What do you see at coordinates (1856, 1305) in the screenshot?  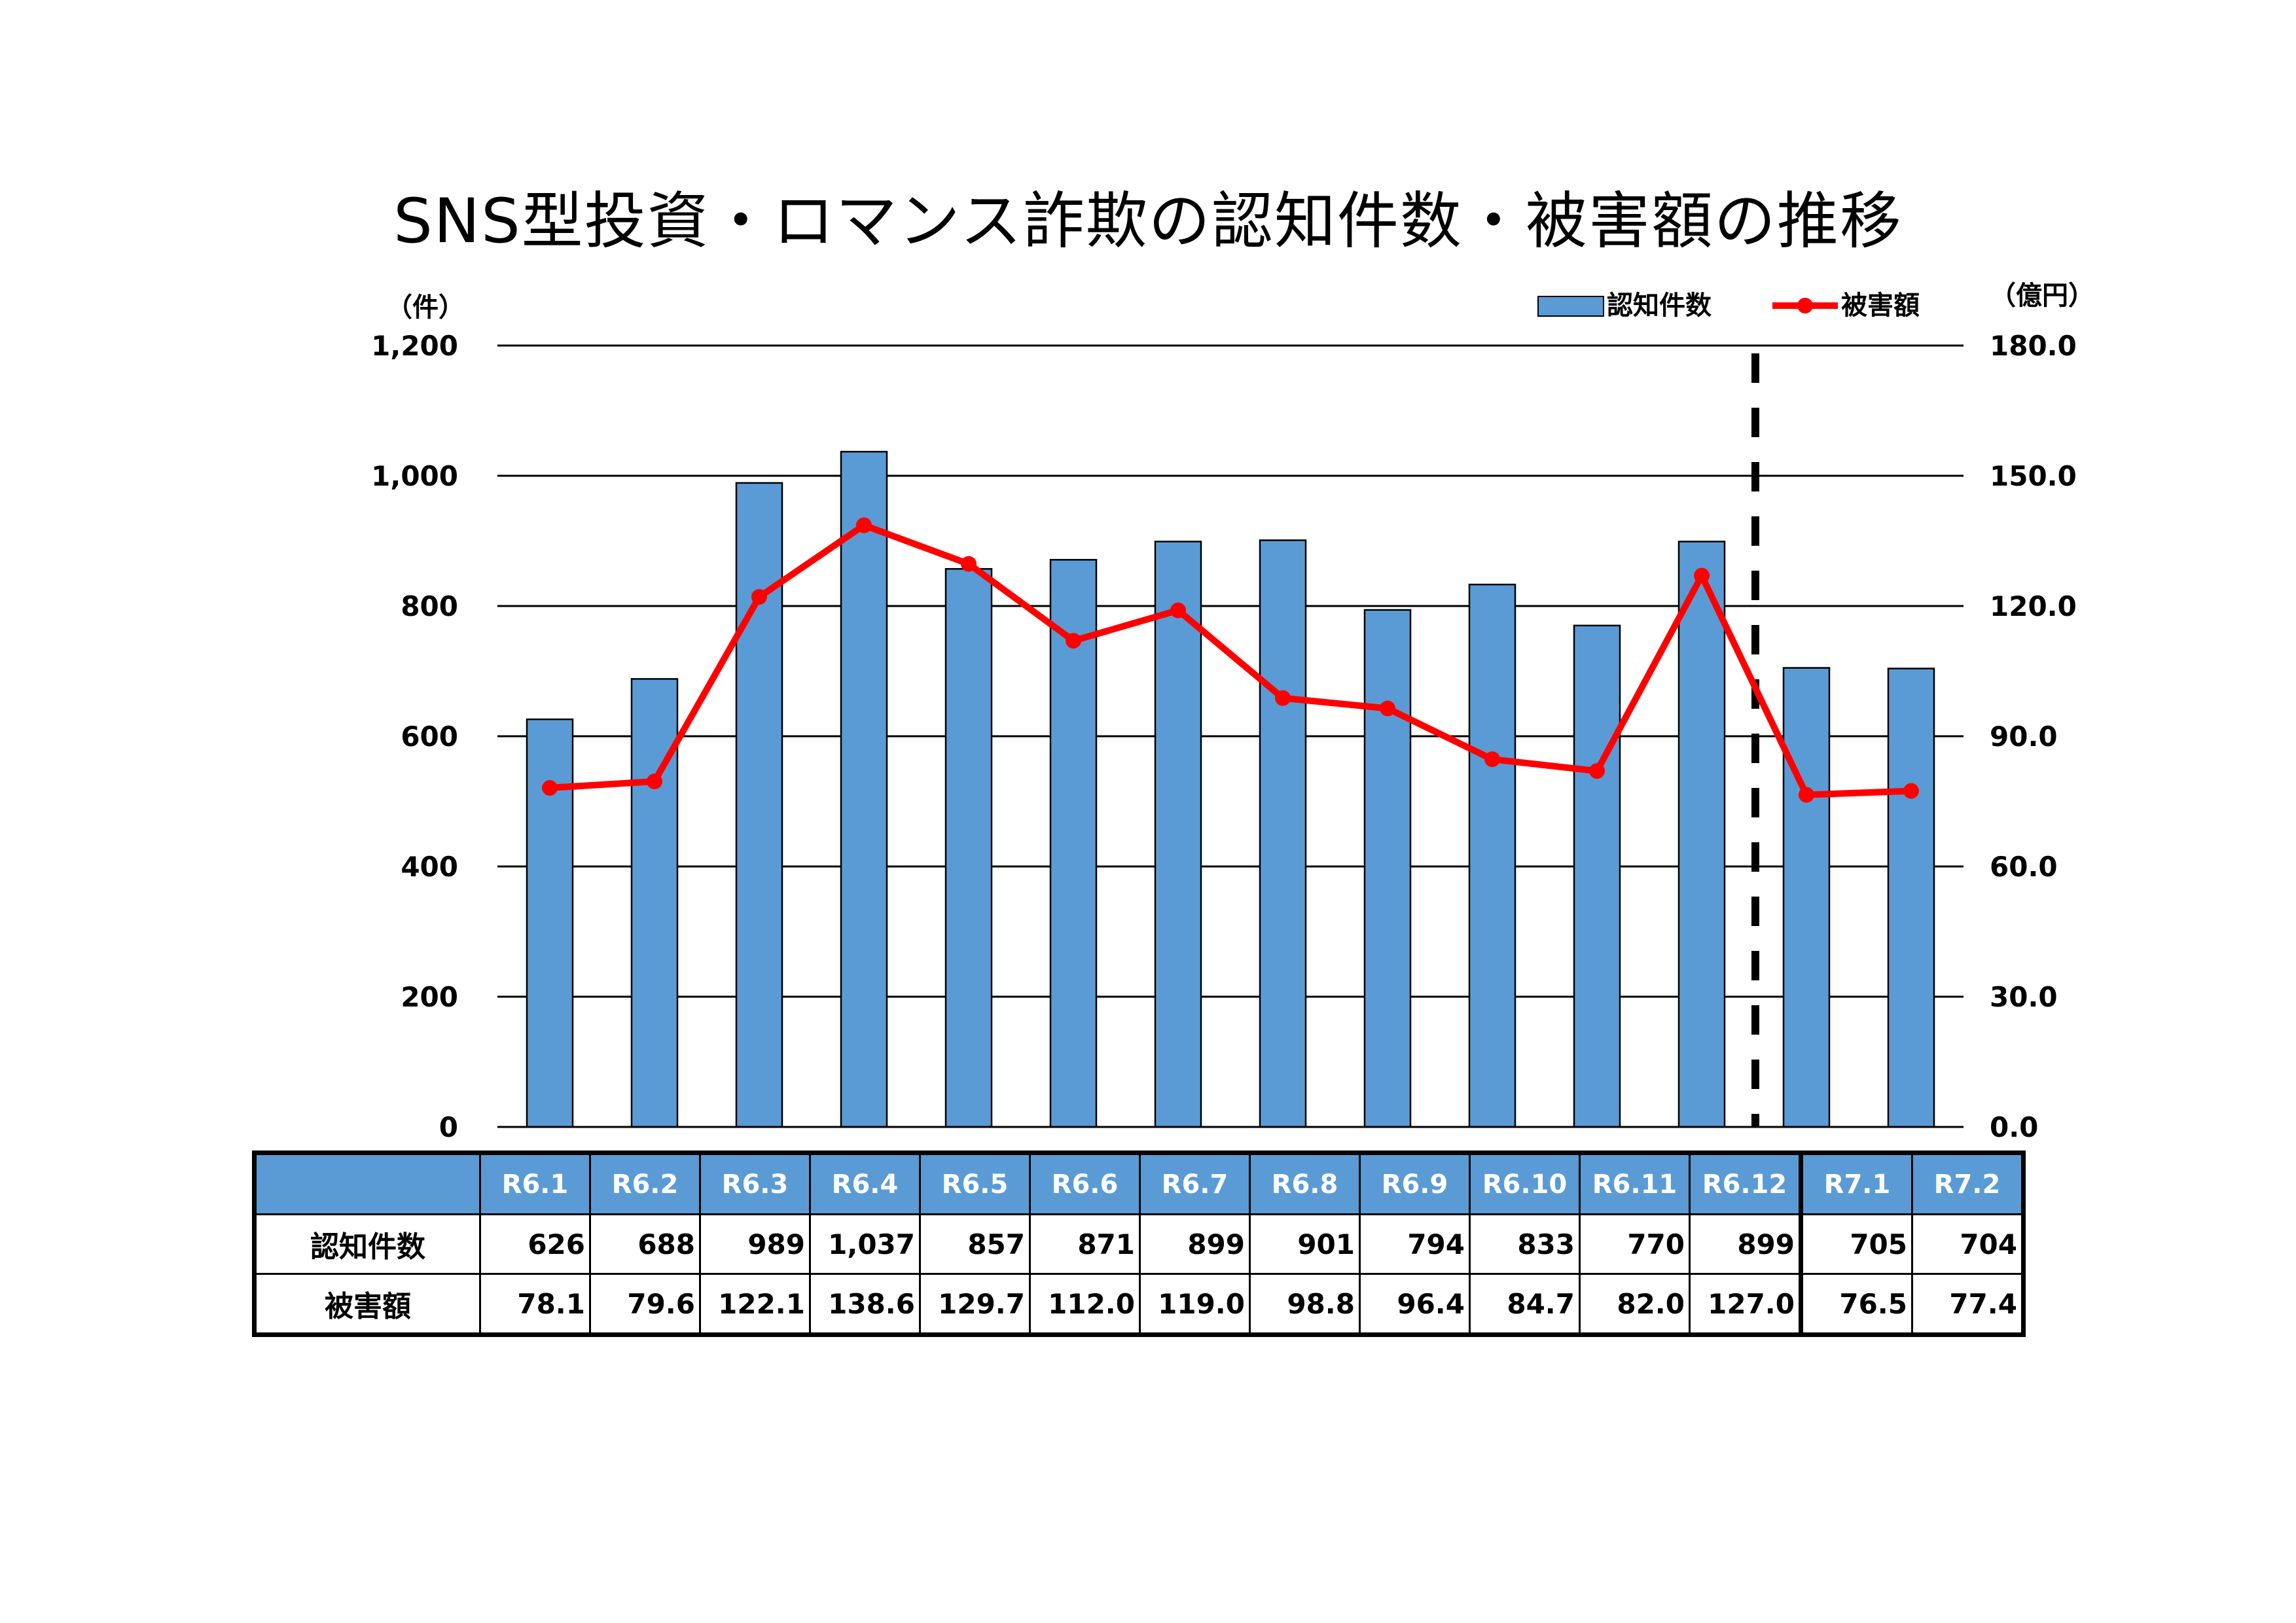 I see `table-cell: 76.5` at bounding box center [1856, 1305].